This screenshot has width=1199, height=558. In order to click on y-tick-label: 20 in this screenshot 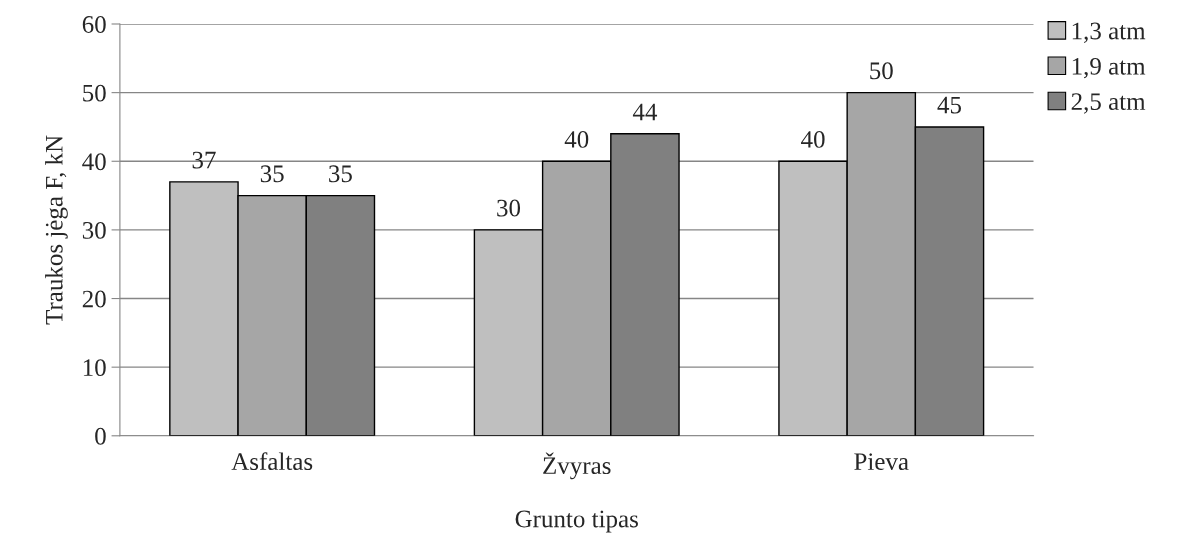, I will do `click(94, 299)`.